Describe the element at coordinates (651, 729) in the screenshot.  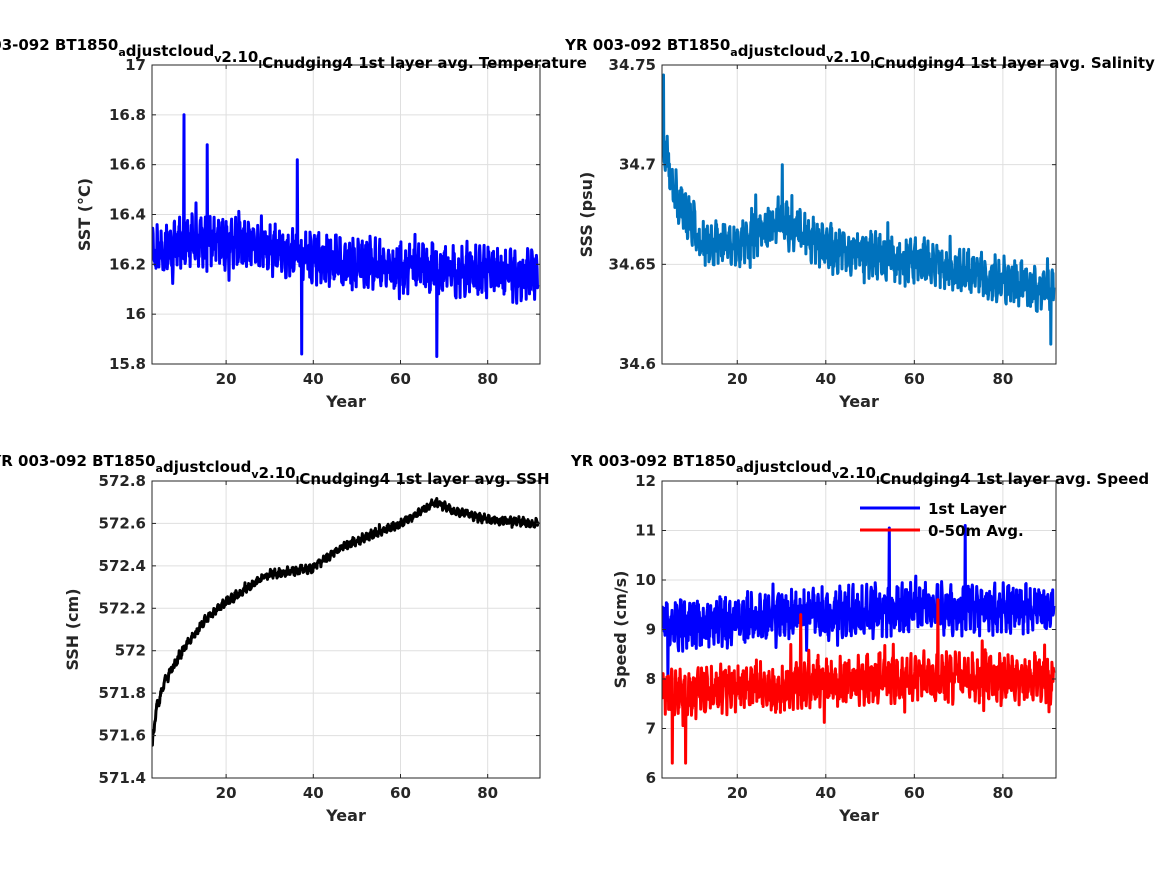
I see `speed-y-tick-label: 7` at that location.